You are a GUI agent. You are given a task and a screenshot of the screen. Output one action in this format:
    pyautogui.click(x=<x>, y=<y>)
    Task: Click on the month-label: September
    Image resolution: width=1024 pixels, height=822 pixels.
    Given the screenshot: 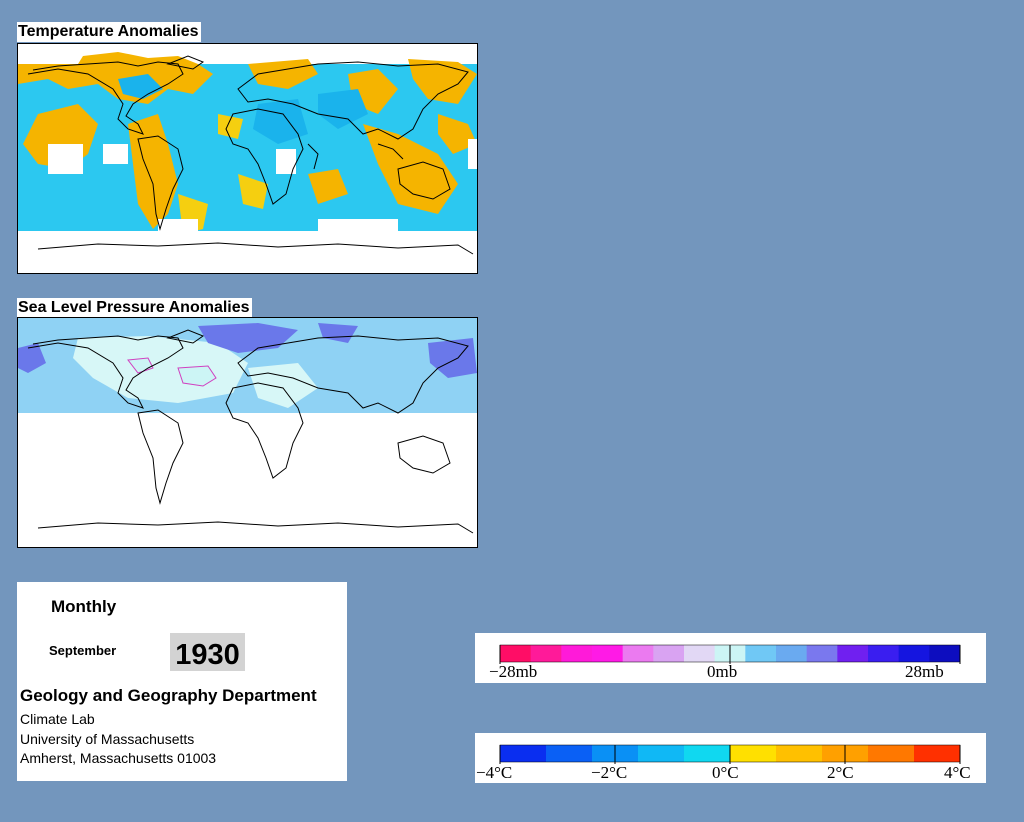 What is the action you would take?
    pyautogui.click(x=83, y=650)
    